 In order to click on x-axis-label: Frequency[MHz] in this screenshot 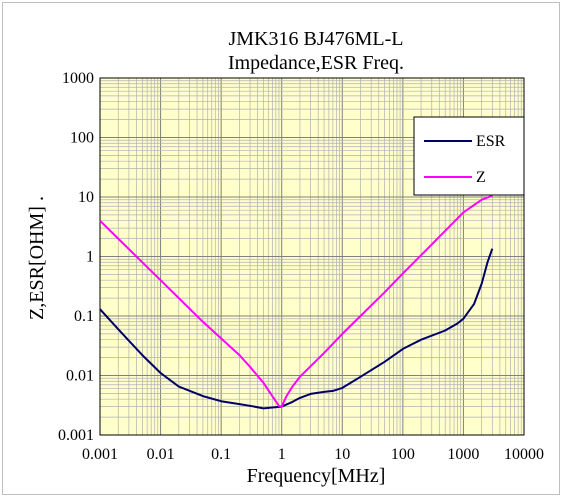, I will do `click(316, 476)`.